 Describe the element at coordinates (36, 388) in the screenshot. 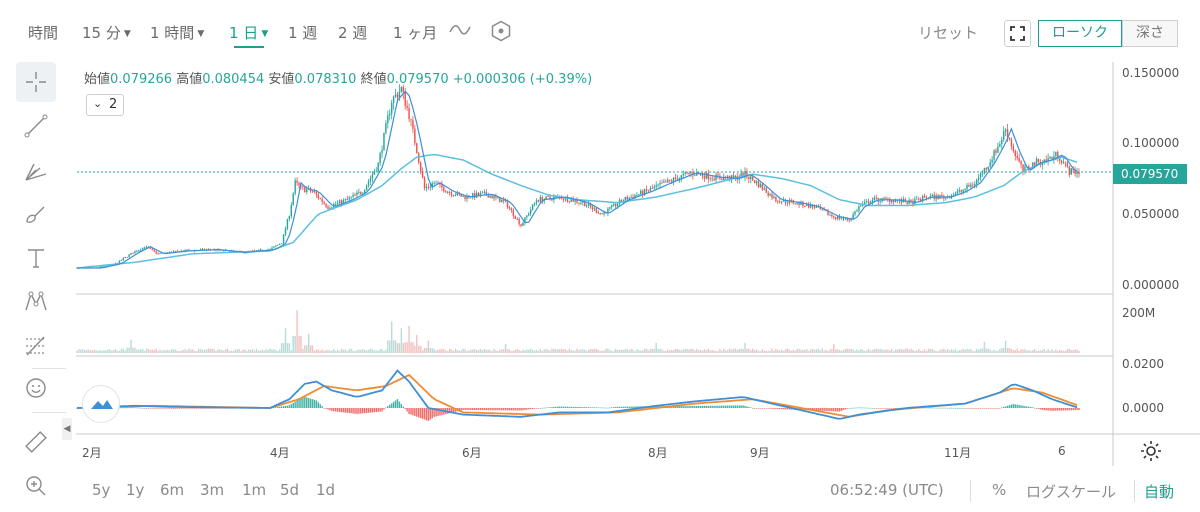

I see `emoji-tool` at that location.